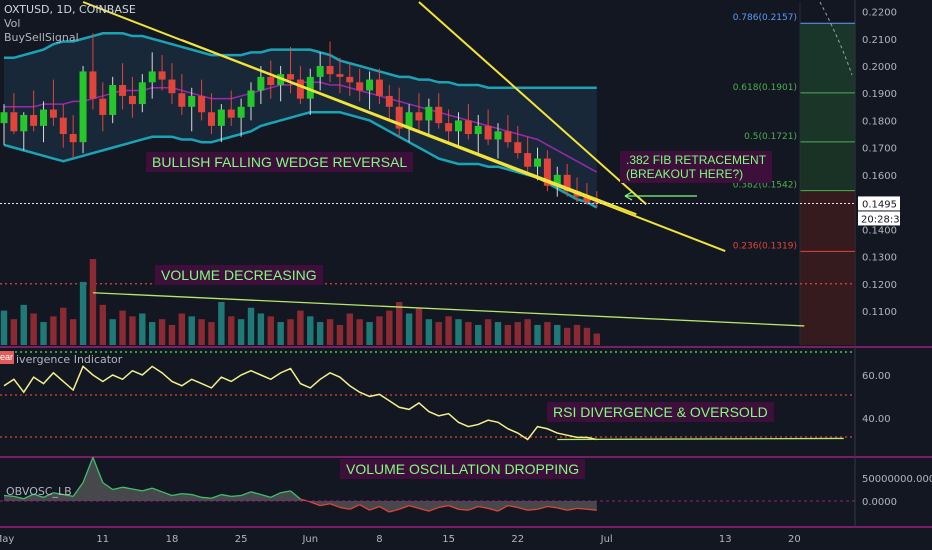 Image resolution: width=932 pixels, height=550 pixels. What do you see at coordinates (879, 67) in the screenshot?
I see `price-tick-label: 0.2000` at bounding box center [879, 67].